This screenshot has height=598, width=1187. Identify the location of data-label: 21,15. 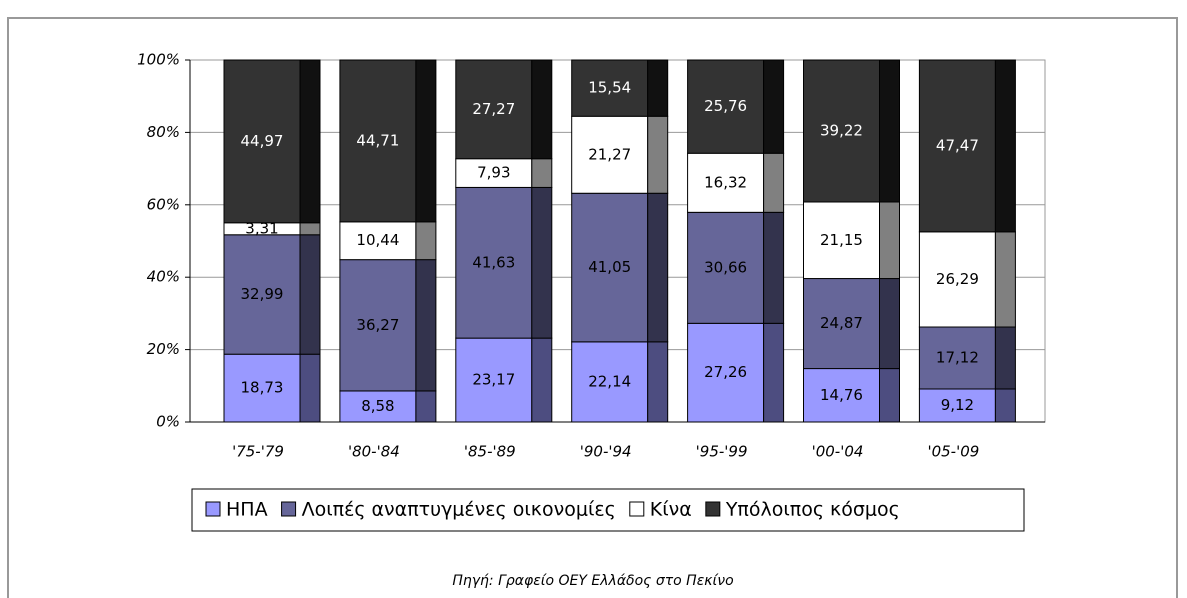
(841, 240).